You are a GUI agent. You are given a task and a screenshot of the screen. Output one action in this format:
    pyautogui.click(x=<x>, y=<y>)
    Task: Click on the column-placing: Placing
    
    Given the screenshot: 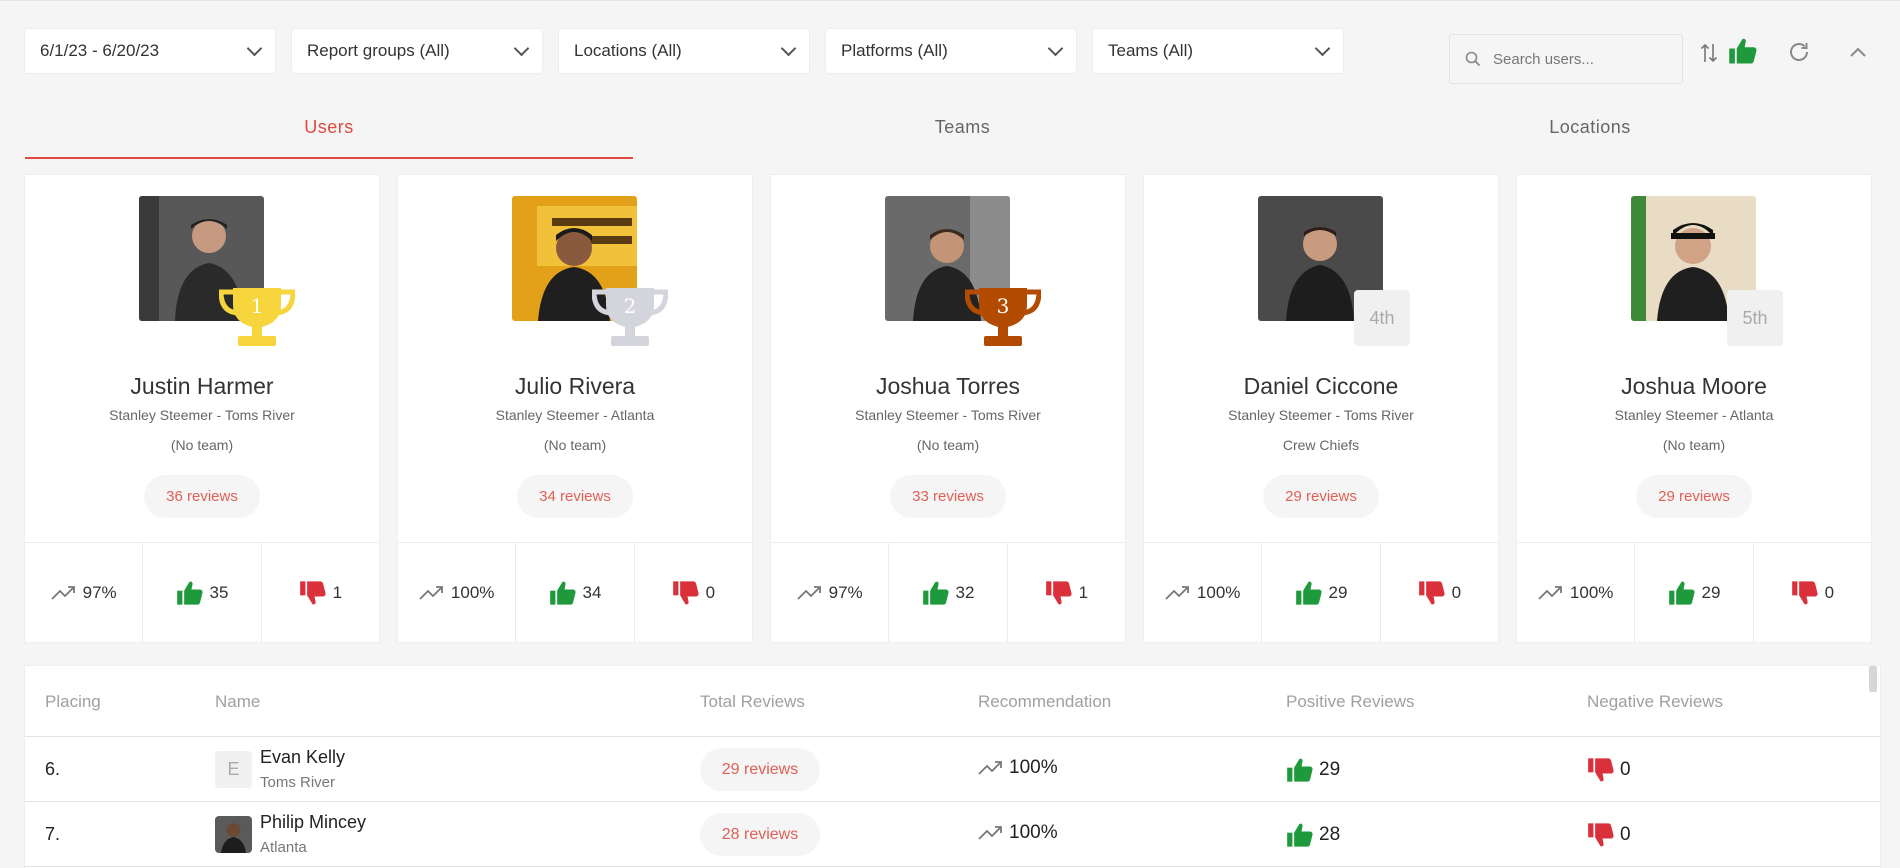 What is the action you would take?
    pyautogui.click(x=73, y=701)
    